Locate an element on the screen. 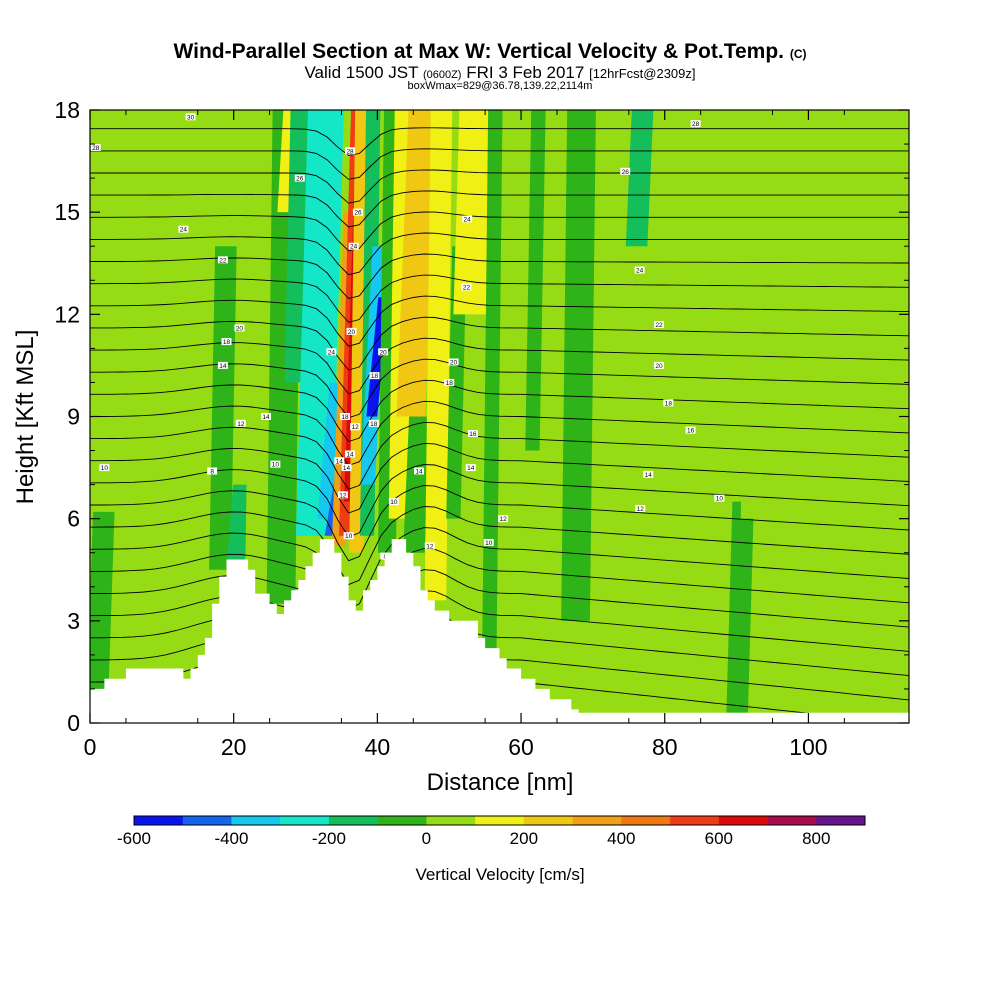  colorbar-tick-3: 0 is located at coordinates (426, 838).